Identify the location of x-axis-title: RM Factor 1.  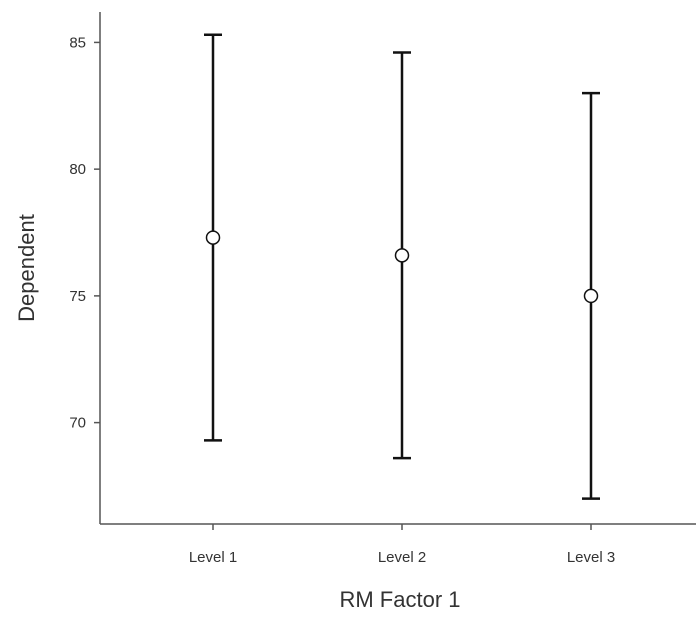
(399, 599).